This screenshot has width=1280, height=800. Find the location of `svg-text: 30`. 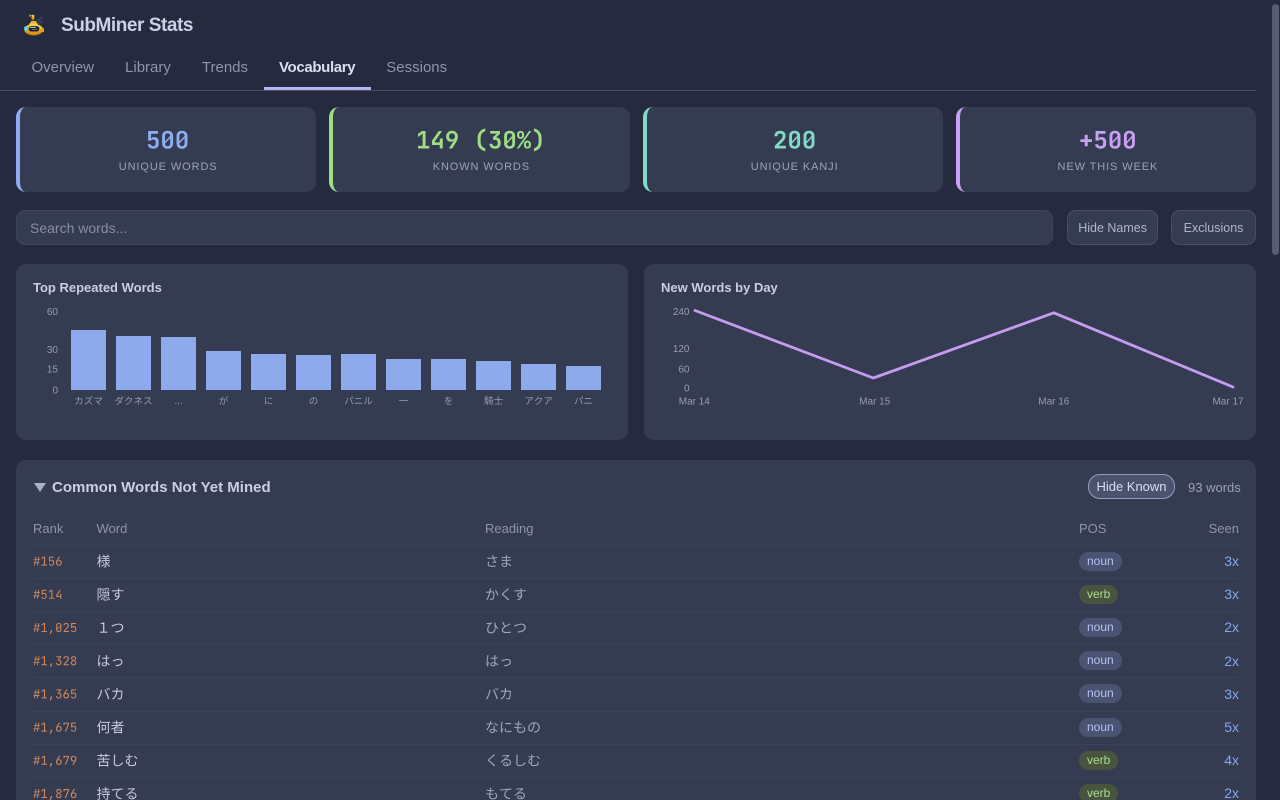

svg-text: 30 is located at coordinates (53, 350).